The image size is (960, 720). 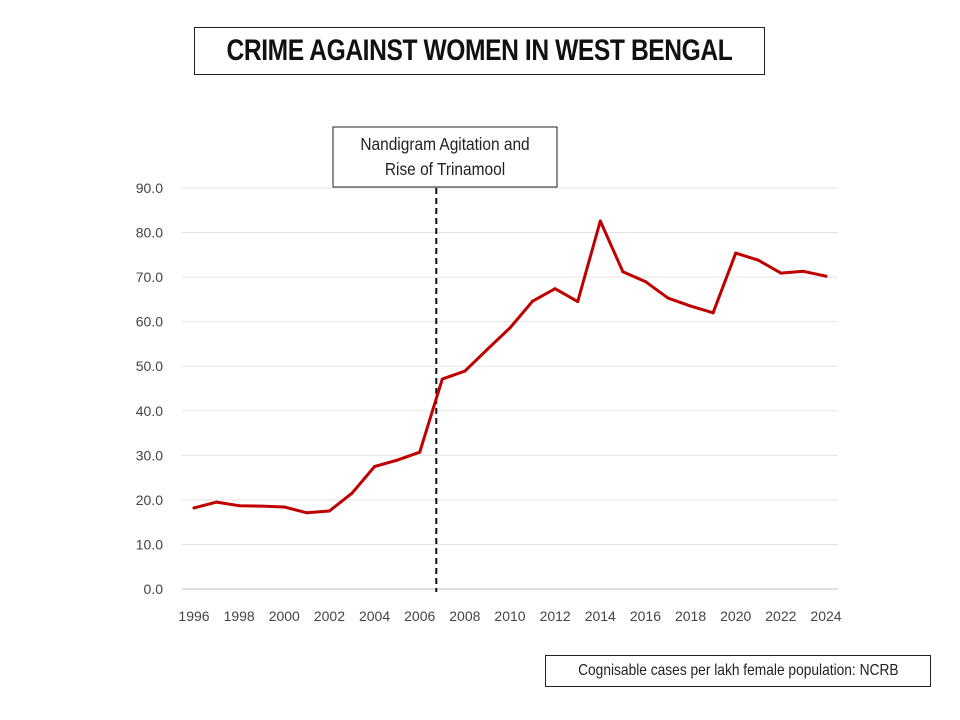 I want to click on x-tick-label: 2002, so click(x=329, y=616).